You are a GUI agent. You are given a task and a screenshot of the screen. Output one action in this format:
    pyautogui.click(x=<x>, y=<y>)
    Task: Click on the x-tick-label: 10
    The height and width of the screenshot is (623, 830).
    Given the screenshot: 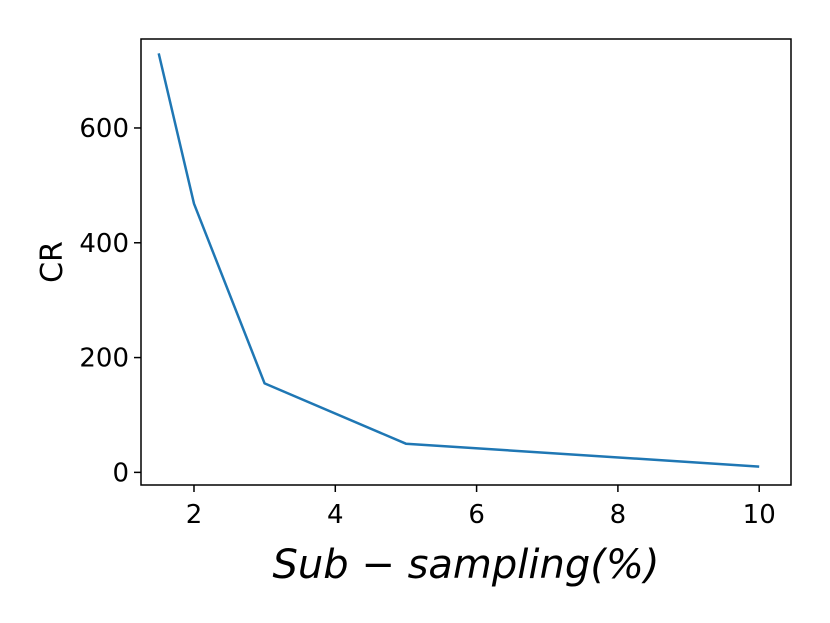 What is the action you would take?
    pyautogui.click(x=759, y=515)
    